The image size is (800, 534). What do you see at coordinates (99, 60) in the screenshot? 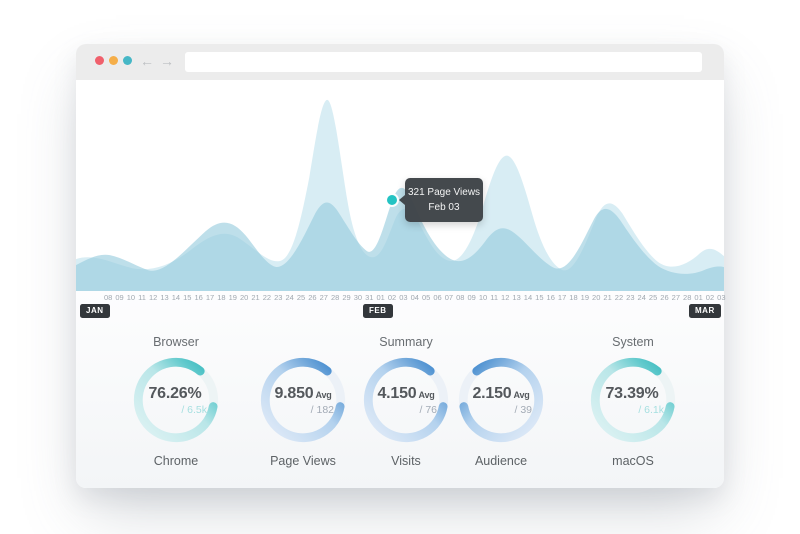
I see `traffic-light-red` at bounding box center [99, 60].